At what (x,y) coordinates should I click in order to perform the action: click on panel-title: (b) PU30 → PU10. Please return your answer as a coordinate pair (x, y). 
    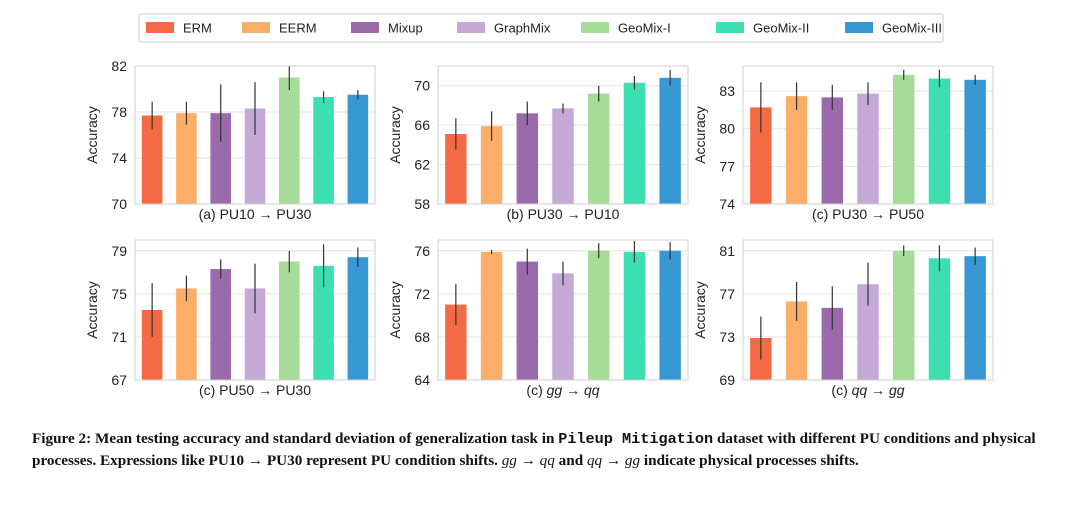
    Looking at the image, I should click on (563, 214).